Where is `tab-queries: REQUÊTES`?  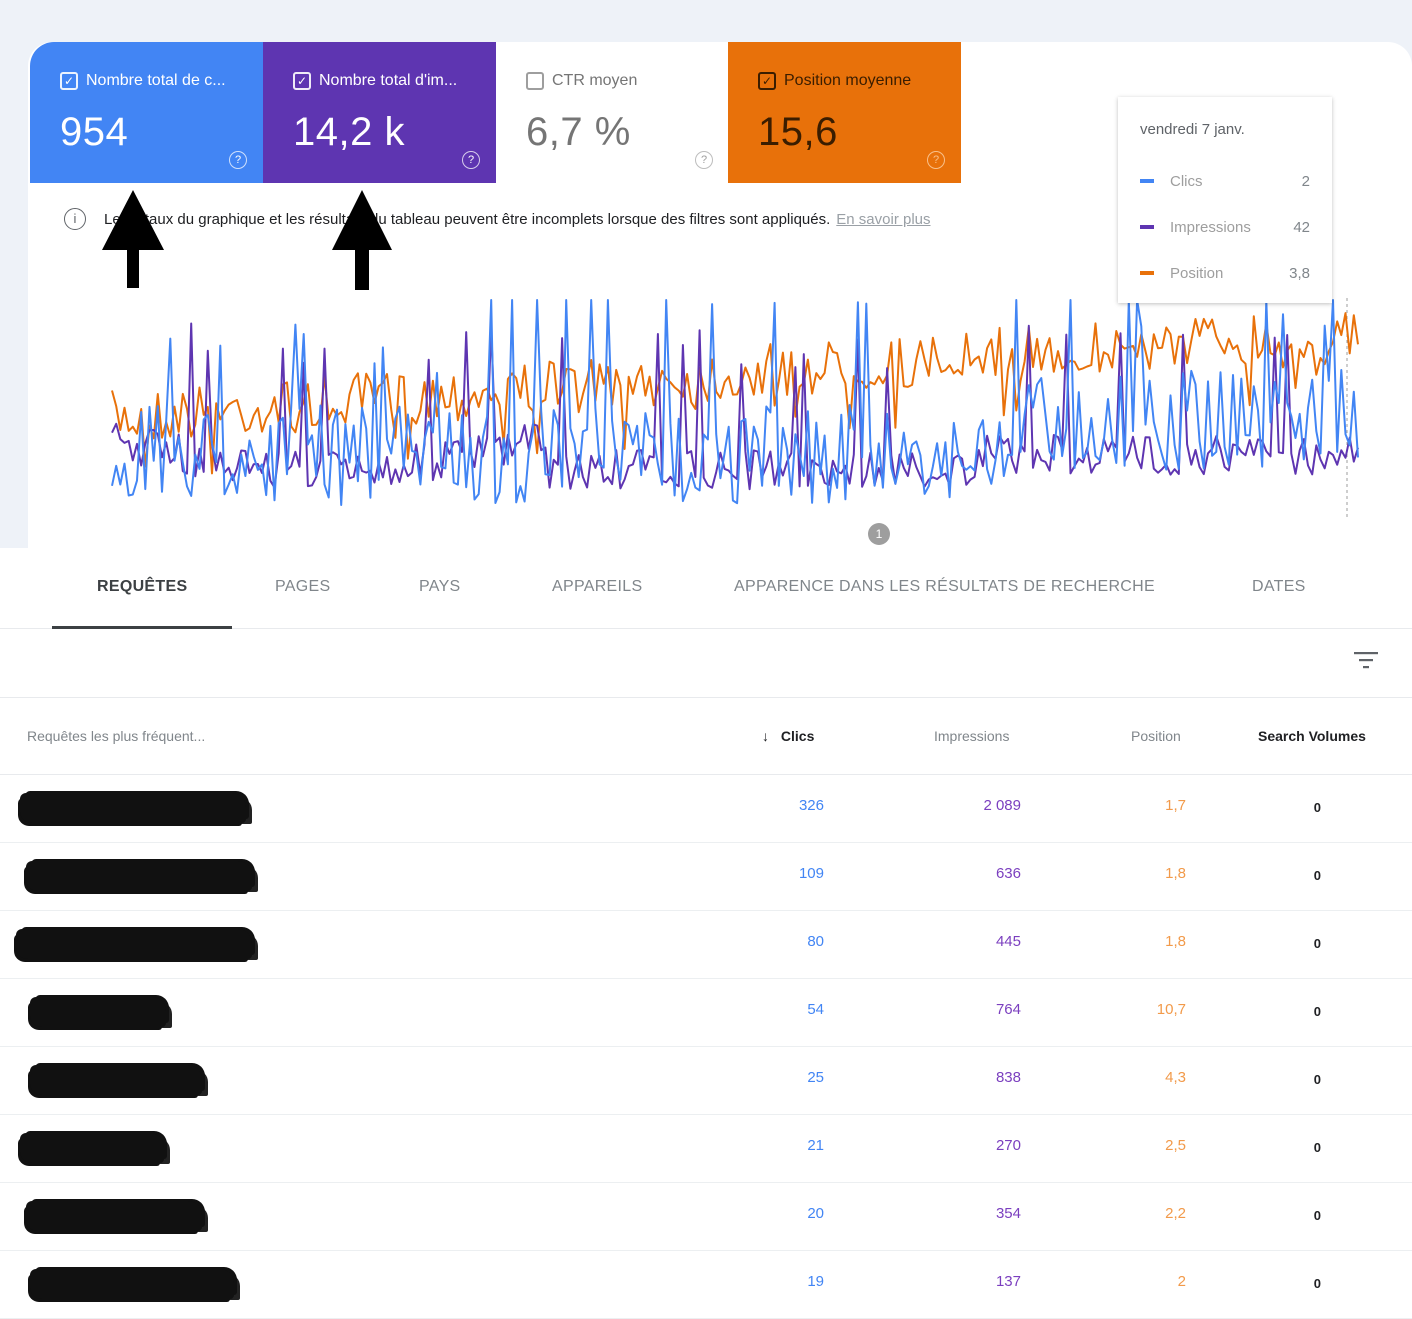
tab-queries: REQUÊTES is located at coordinates (142, 586).